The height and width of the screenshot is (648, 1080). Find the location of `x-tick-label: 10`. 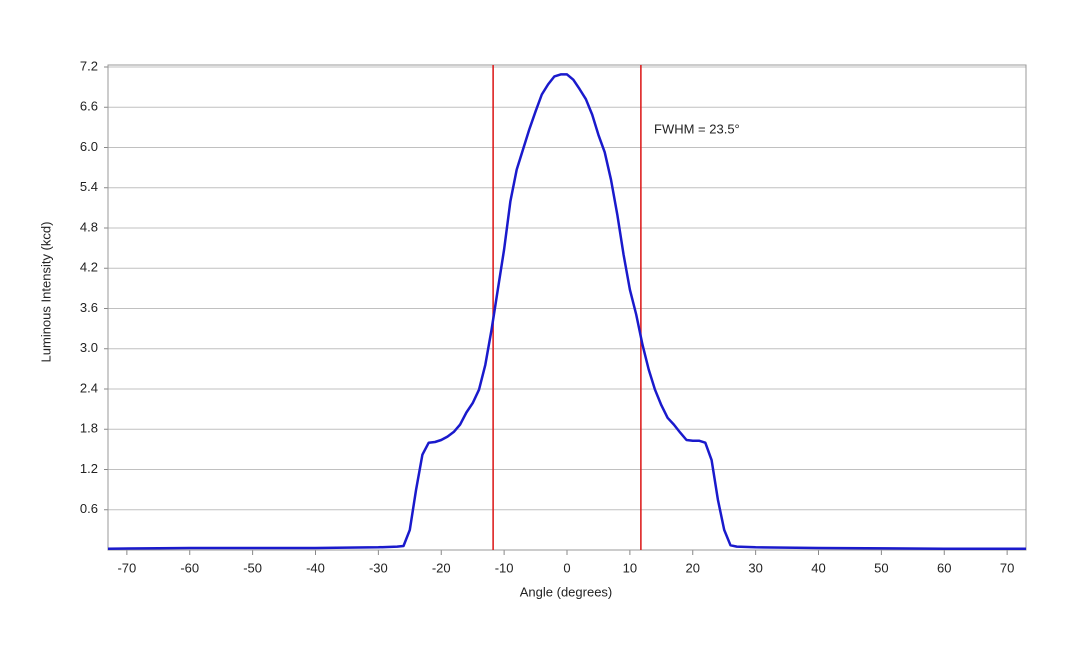

x-tick-label: 10 is located at coordinates (630, 567).